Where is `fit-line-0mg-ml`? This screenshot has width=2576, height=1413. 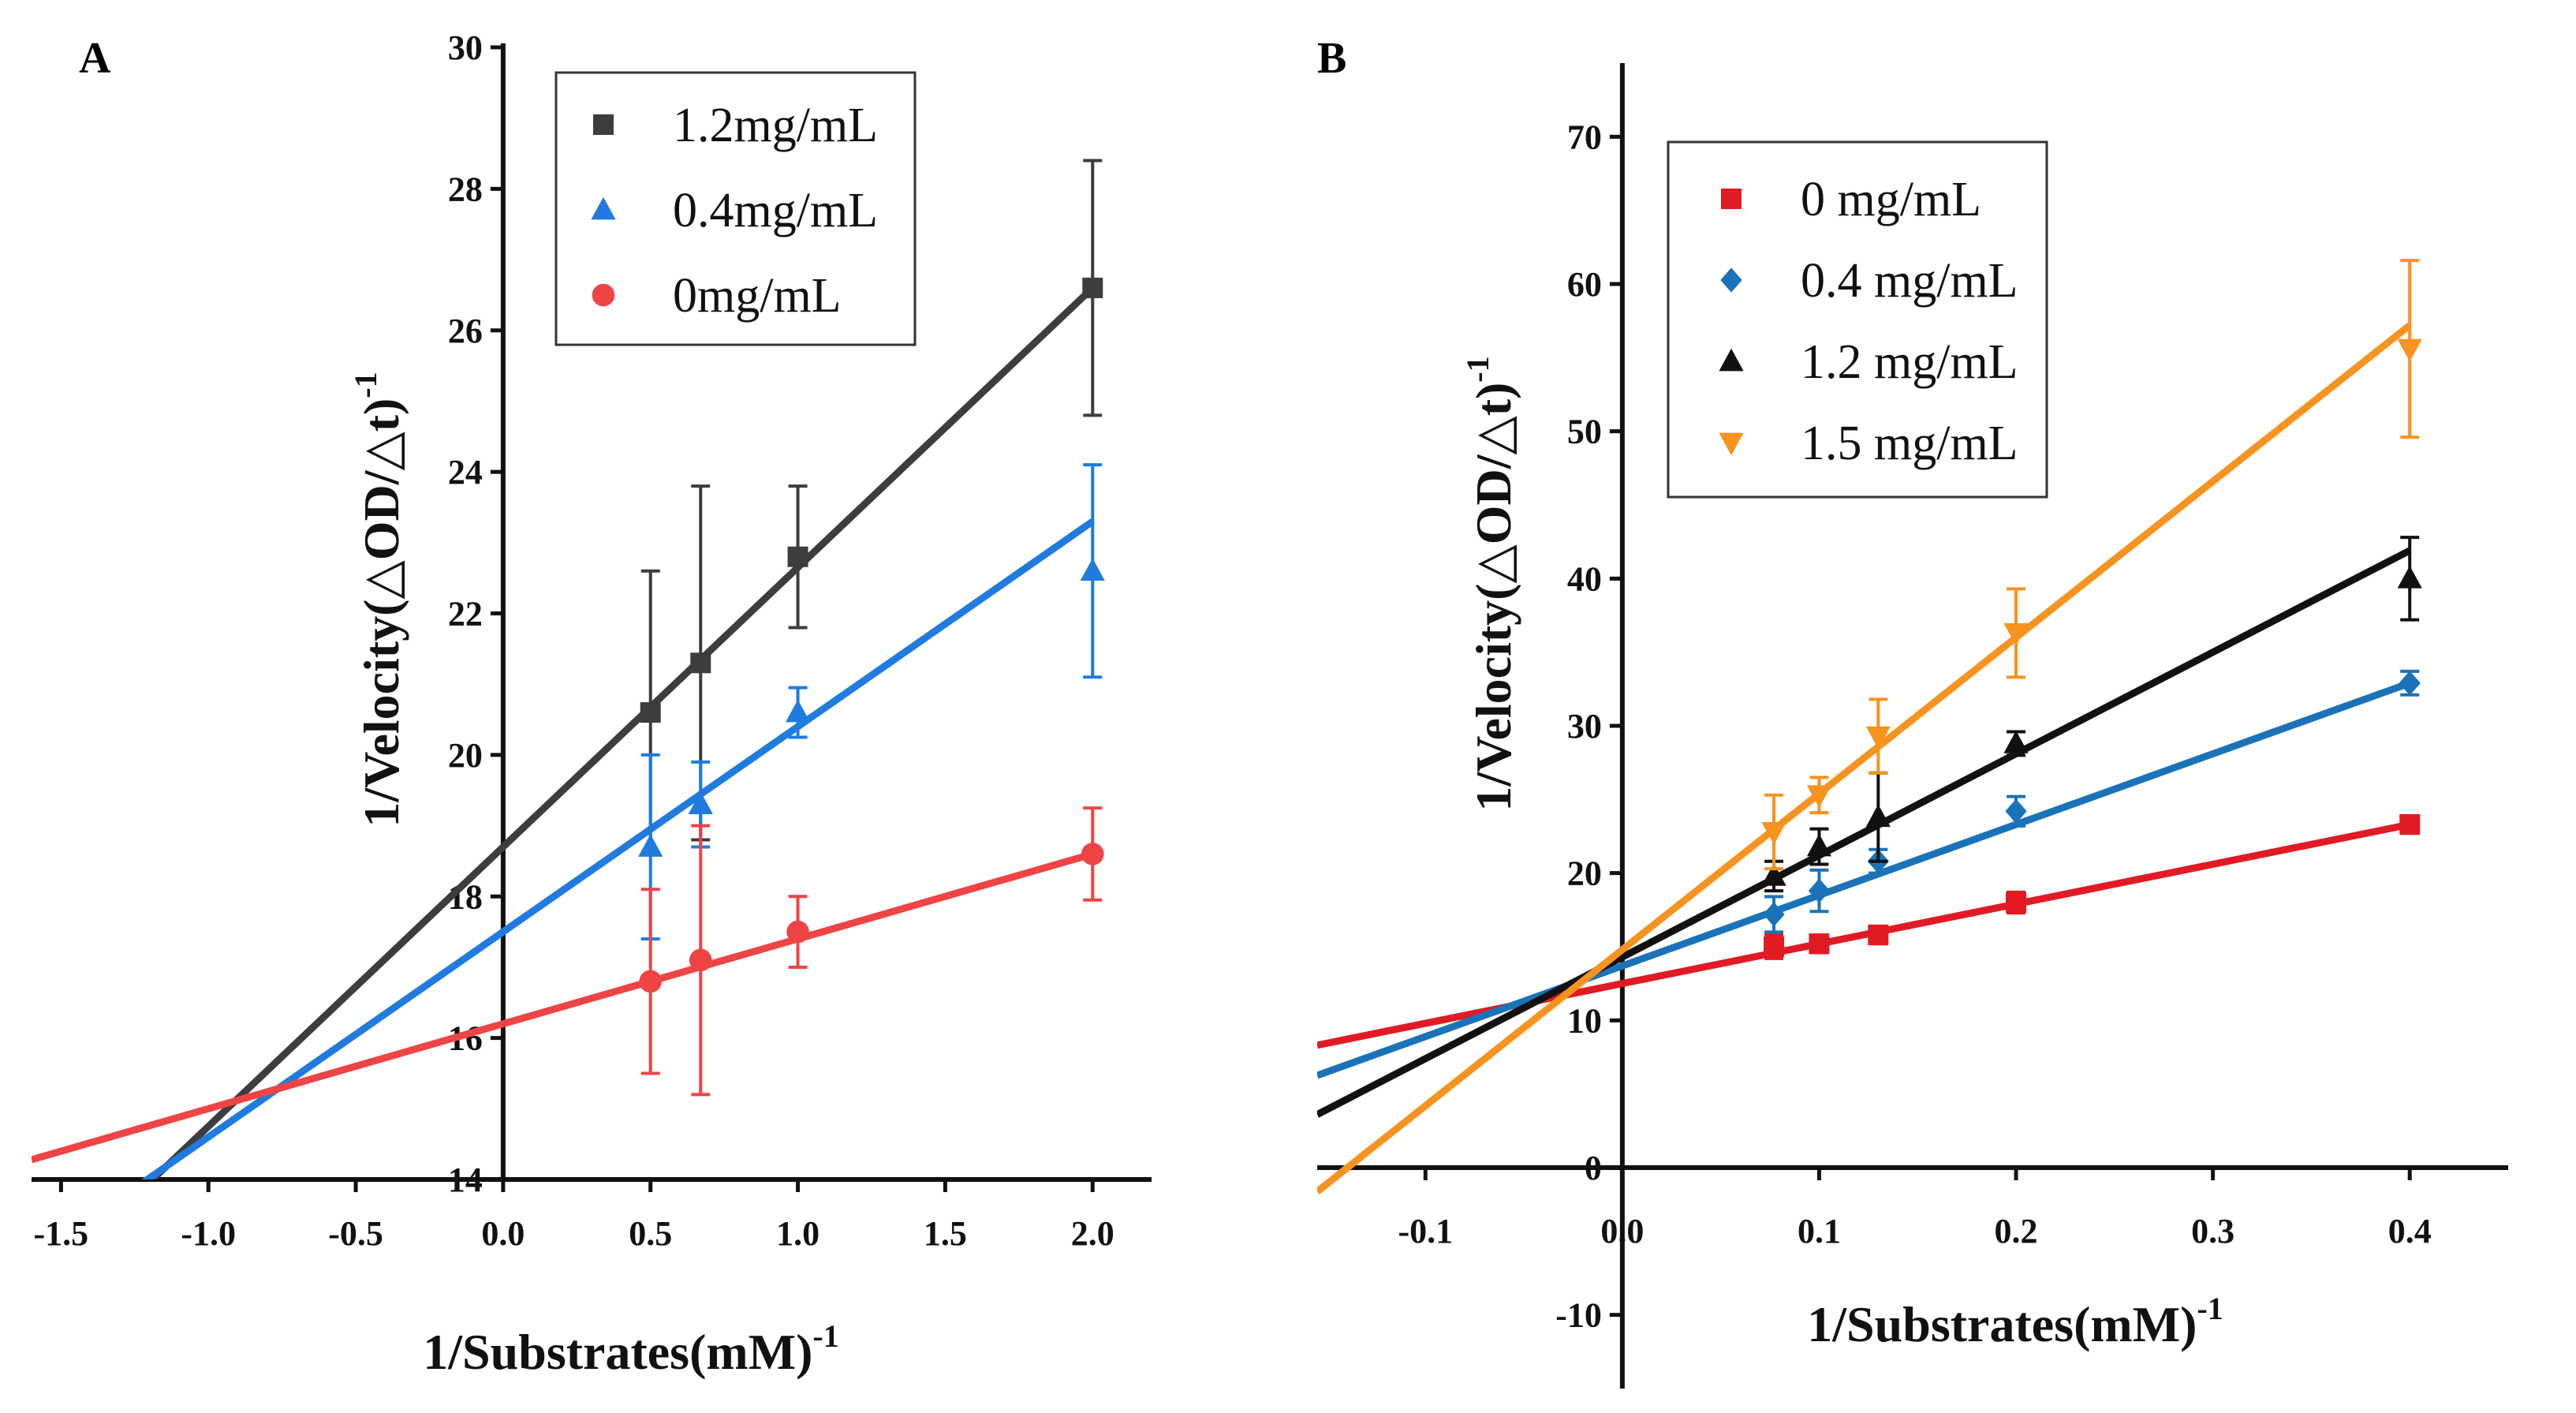
fit-line-0mg-ml is located at coordinates (563, 1007).